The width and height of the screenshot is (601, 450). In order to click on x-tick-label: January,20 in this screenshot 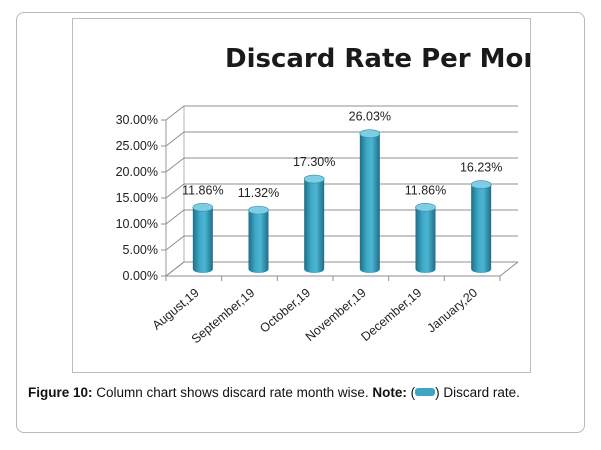, I will do `click(452, 311)`.